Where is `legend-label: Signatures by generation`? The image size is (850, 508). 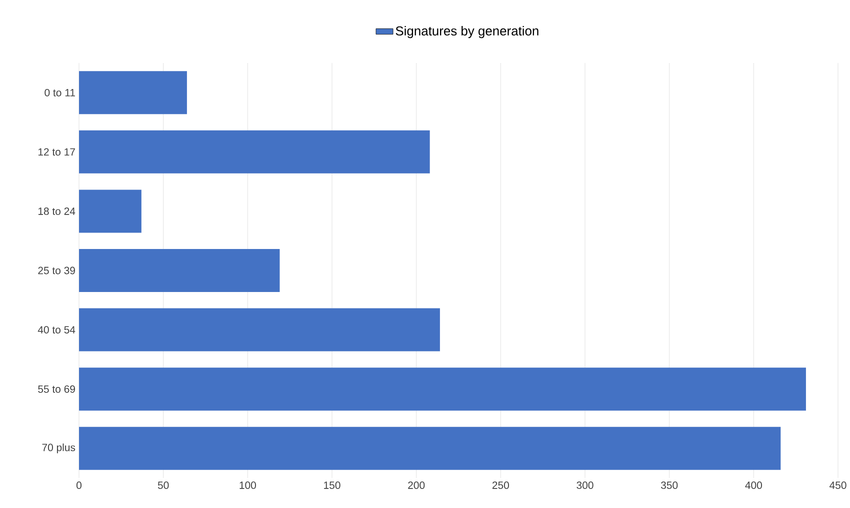
legend-label: Signatures by generation is located at coordinates (467, 32).